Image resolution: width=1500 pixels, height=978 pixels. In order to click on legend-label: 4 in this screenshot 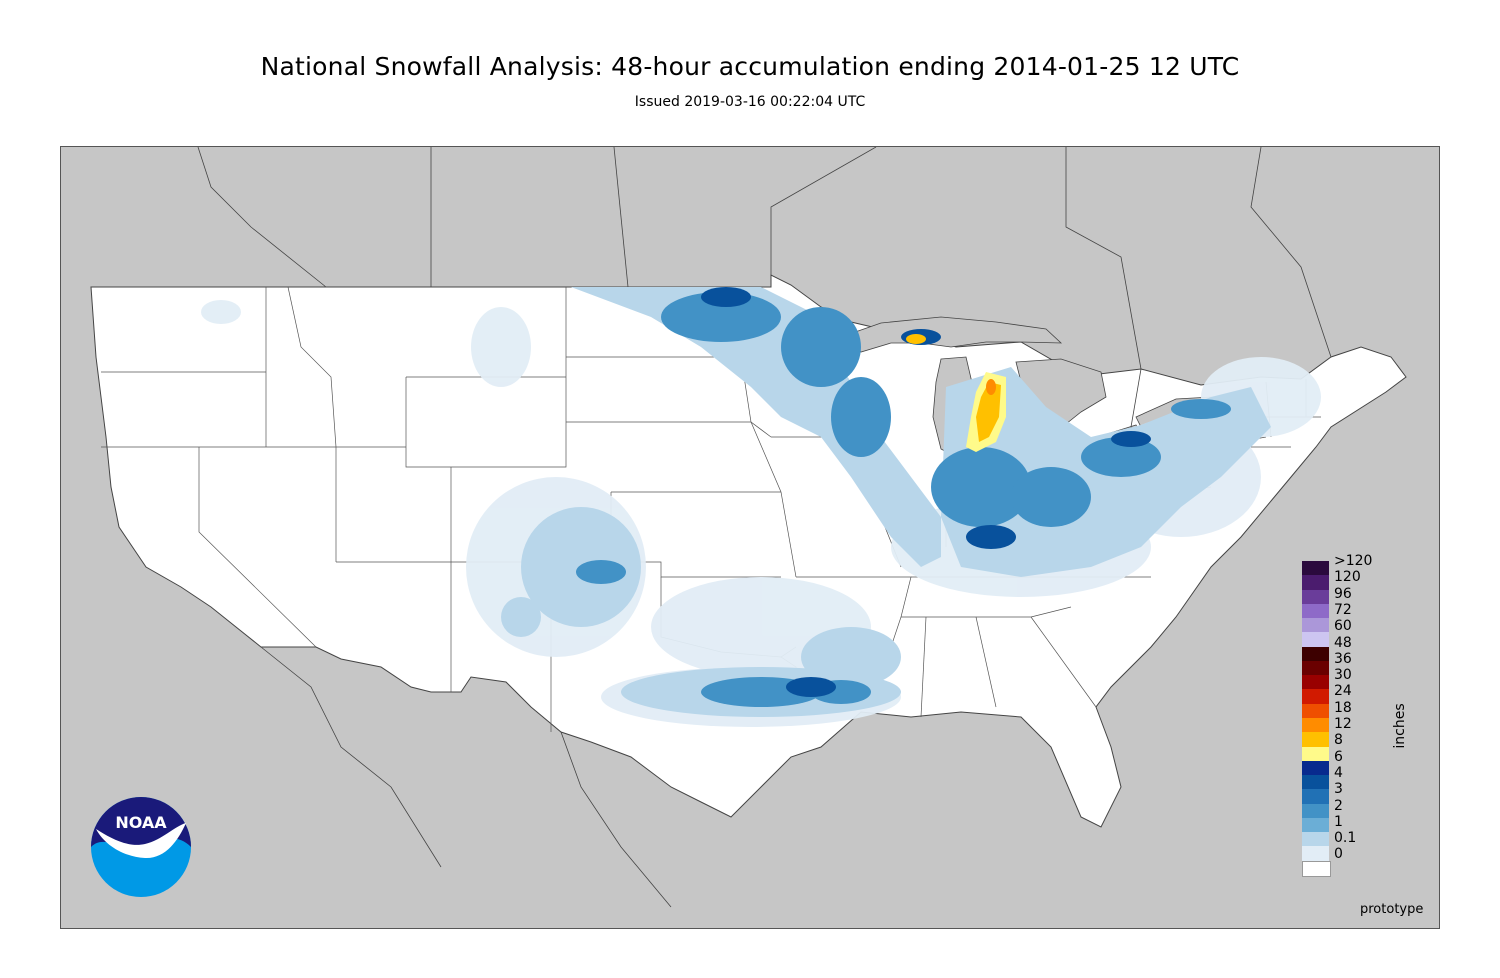, I will do `click(1338, 772)`.